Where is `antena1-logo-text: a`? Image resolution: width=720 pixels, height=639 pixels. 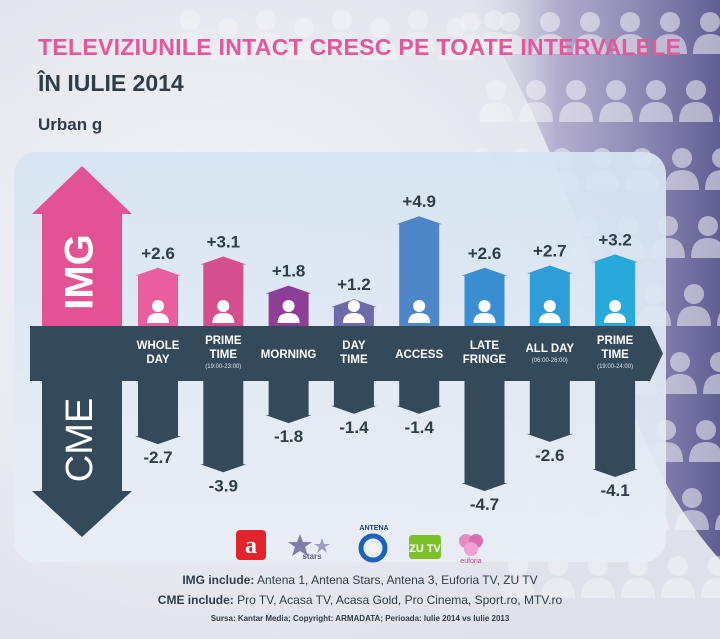 antena1-logo-text: a is located at coordinates (251, 546).